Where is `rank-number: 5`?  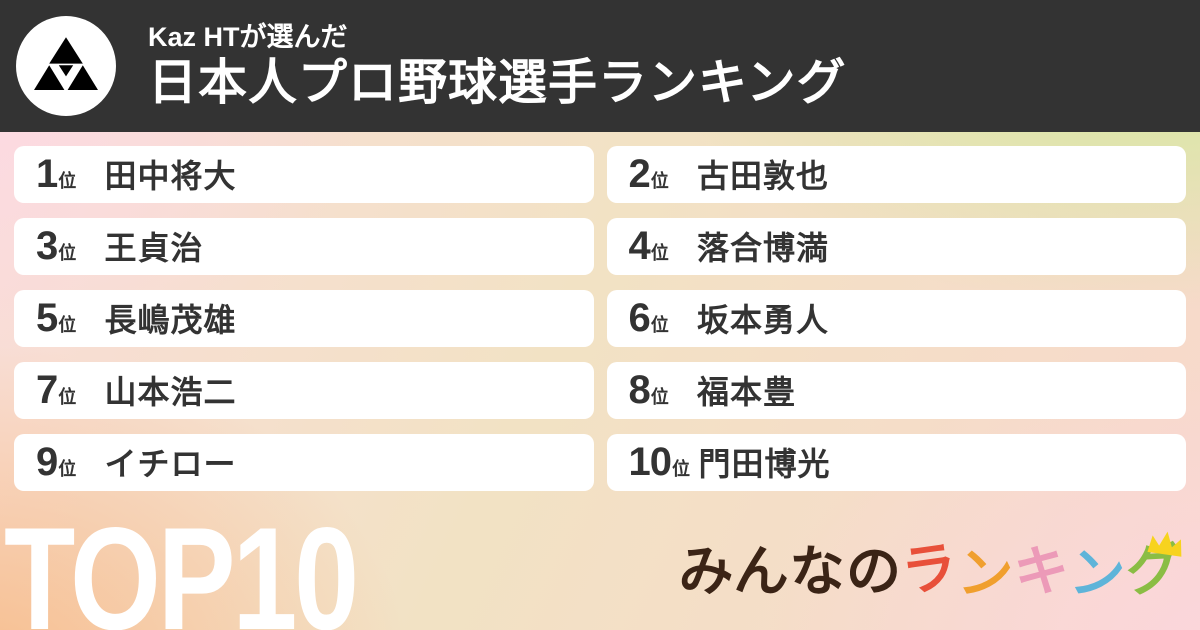 rank-number: 5 is located at coordinates (47, 318).